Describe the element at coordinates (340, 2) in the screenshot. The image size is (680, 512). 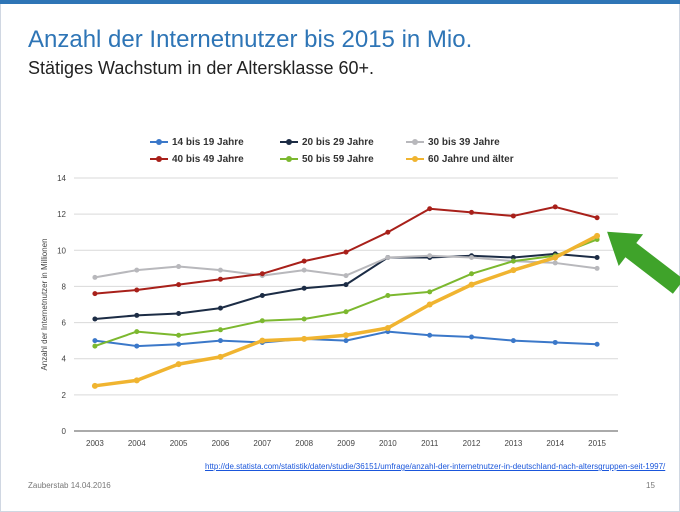
I see `slide-top-bar` at that location.